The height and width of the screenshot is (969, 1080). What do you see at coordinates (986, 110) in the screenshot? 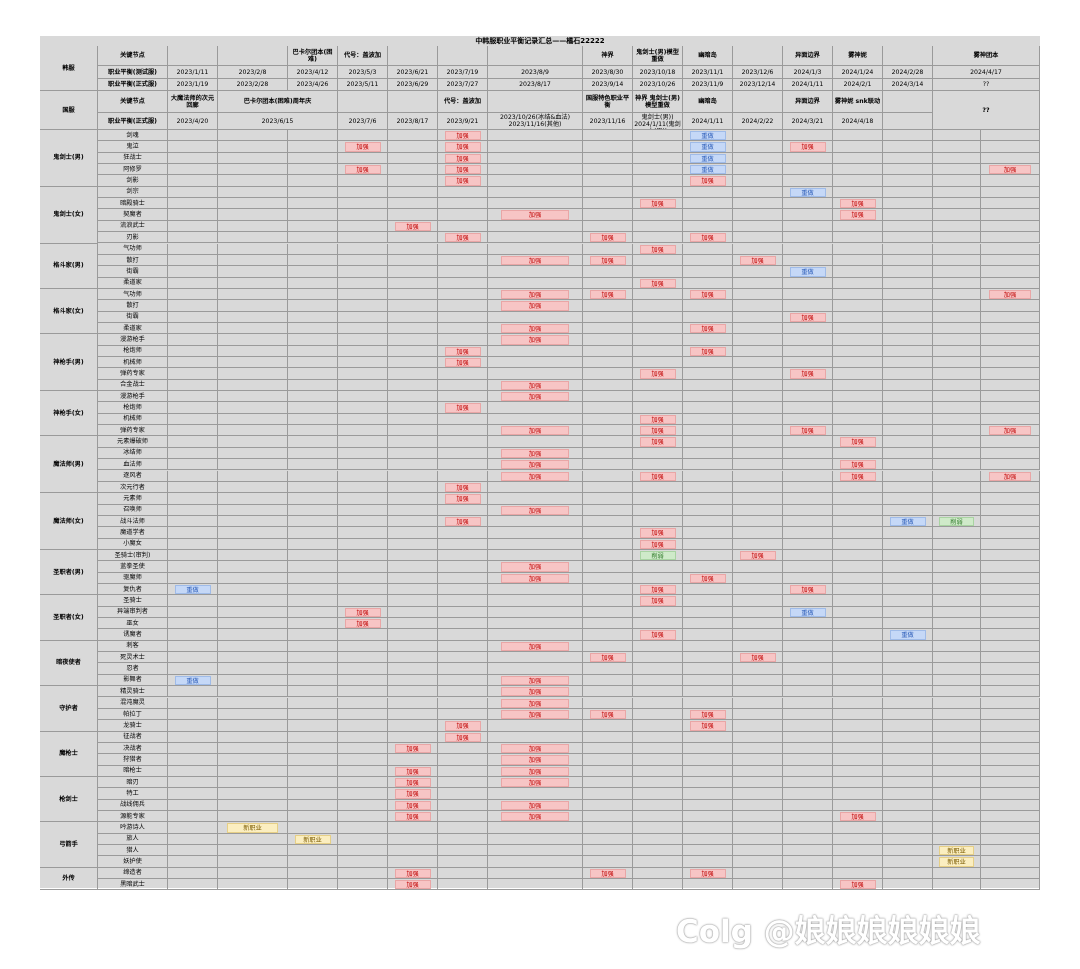
I see `cn-live-date: ??` at bounding box center [986, 110].